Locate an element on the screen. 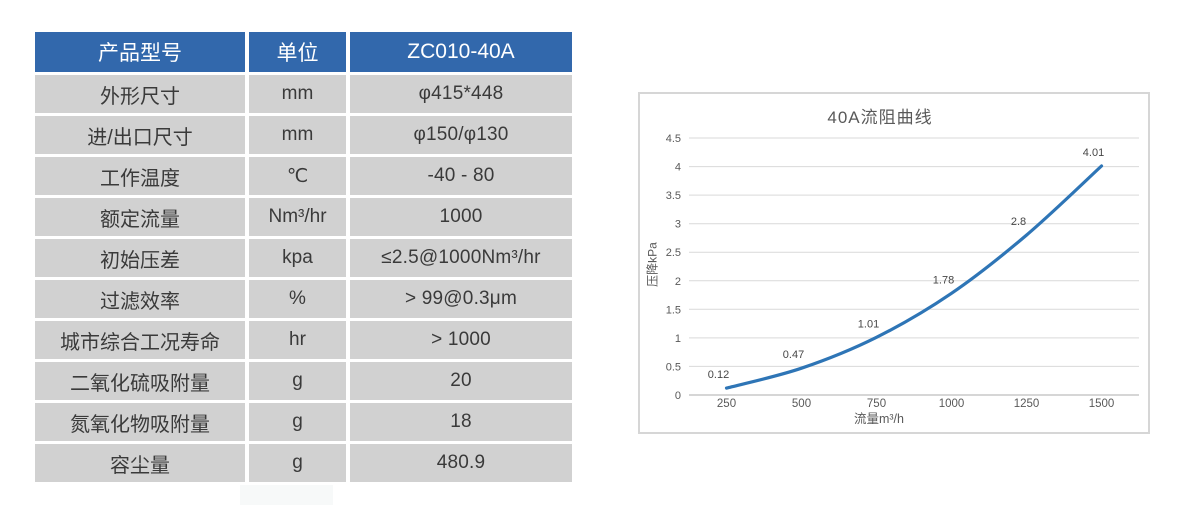  table-row: 氮氧化物吸附量 g 18 is located at coordinates (303, 422).